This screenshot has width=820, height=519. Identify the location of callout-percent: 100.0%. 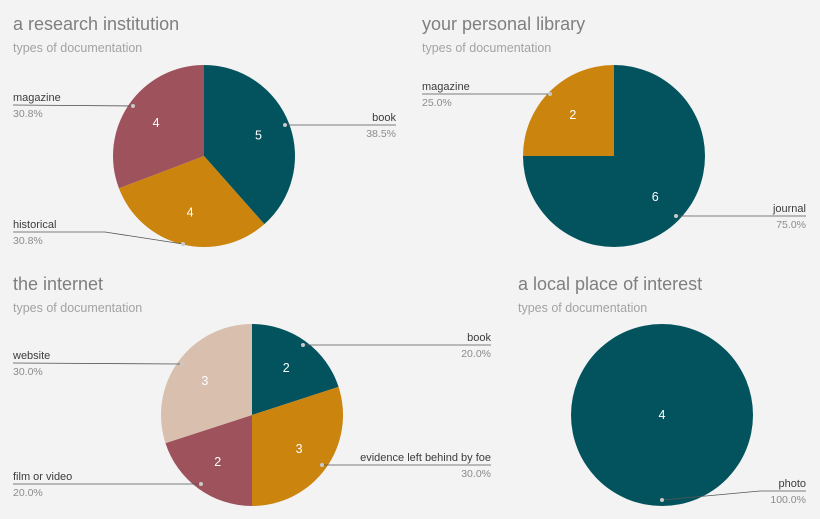
(788, 500).